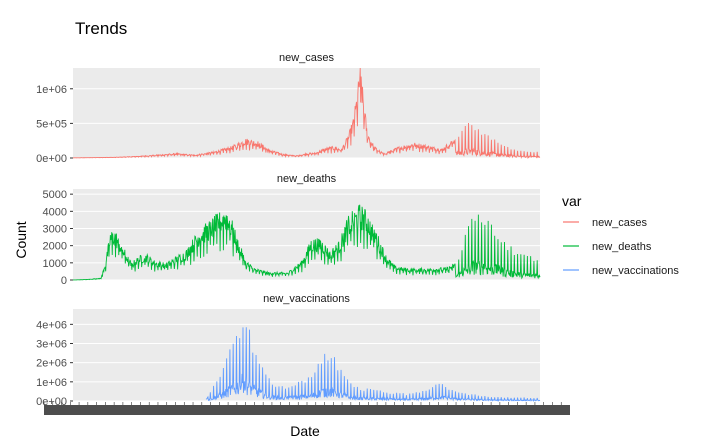 This screenshot has height=447, width=713. Describe the element at coordinates (306, 242) in the screenshot. I see `series-line-new_deaths` at that location.